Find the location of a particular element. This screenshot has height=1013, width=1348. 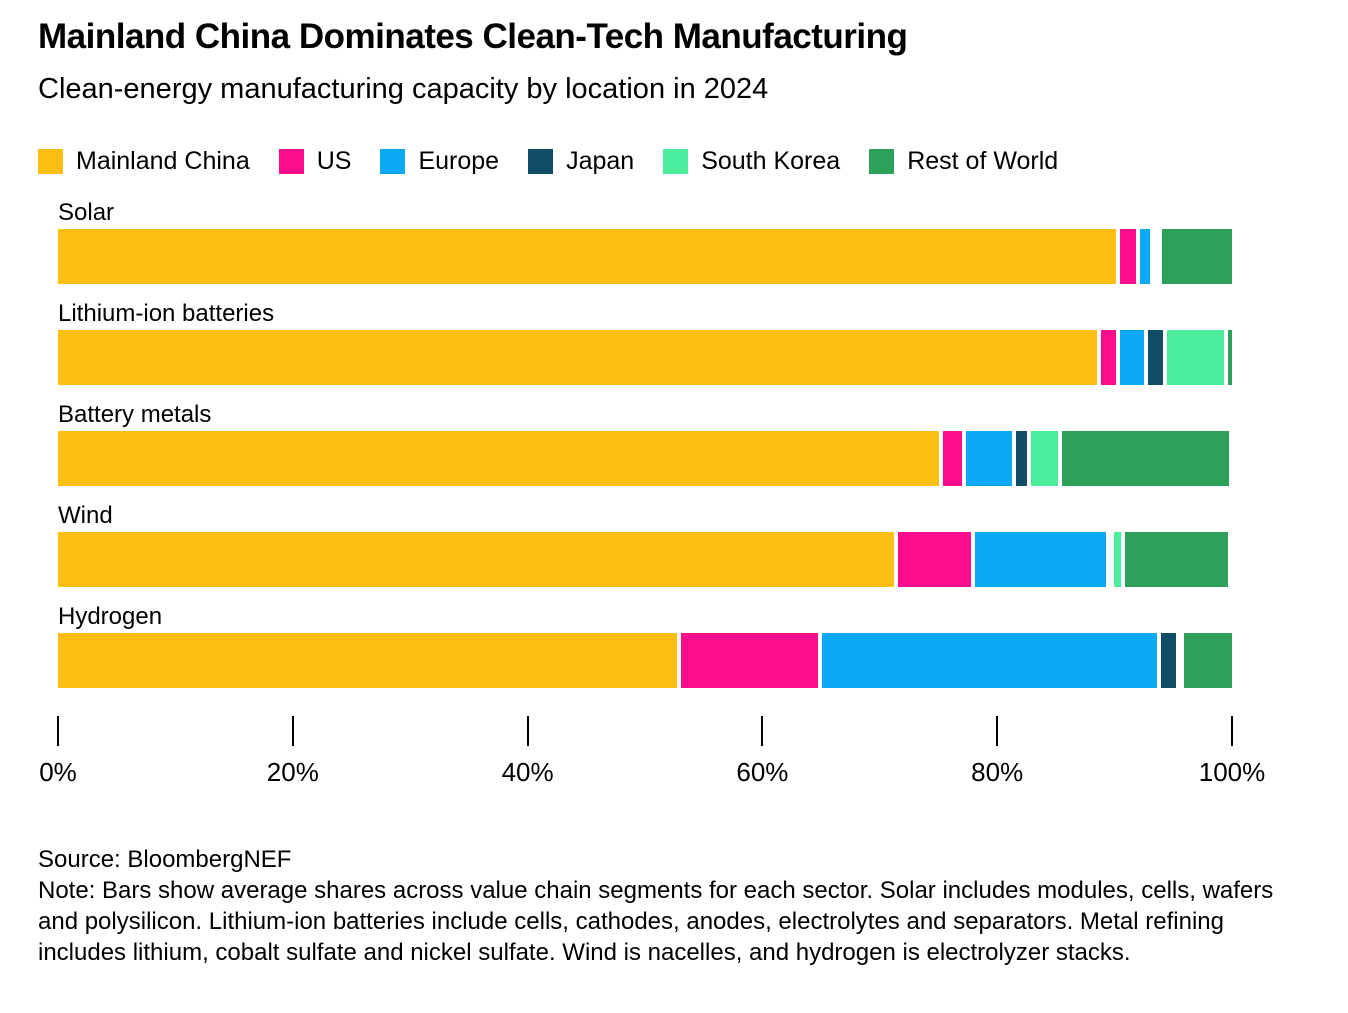

legend-item-europe: Europe is located at coordinates (440, 160).